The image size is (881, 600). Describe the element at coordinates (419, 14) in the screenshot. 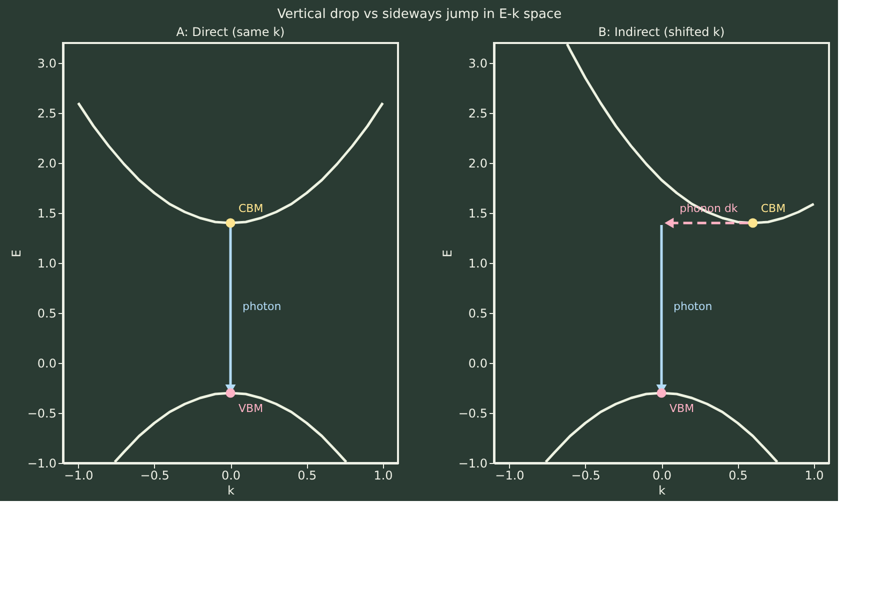

I see `chart-title: Vertical drop vs sideways jump in E-k space` at that location.